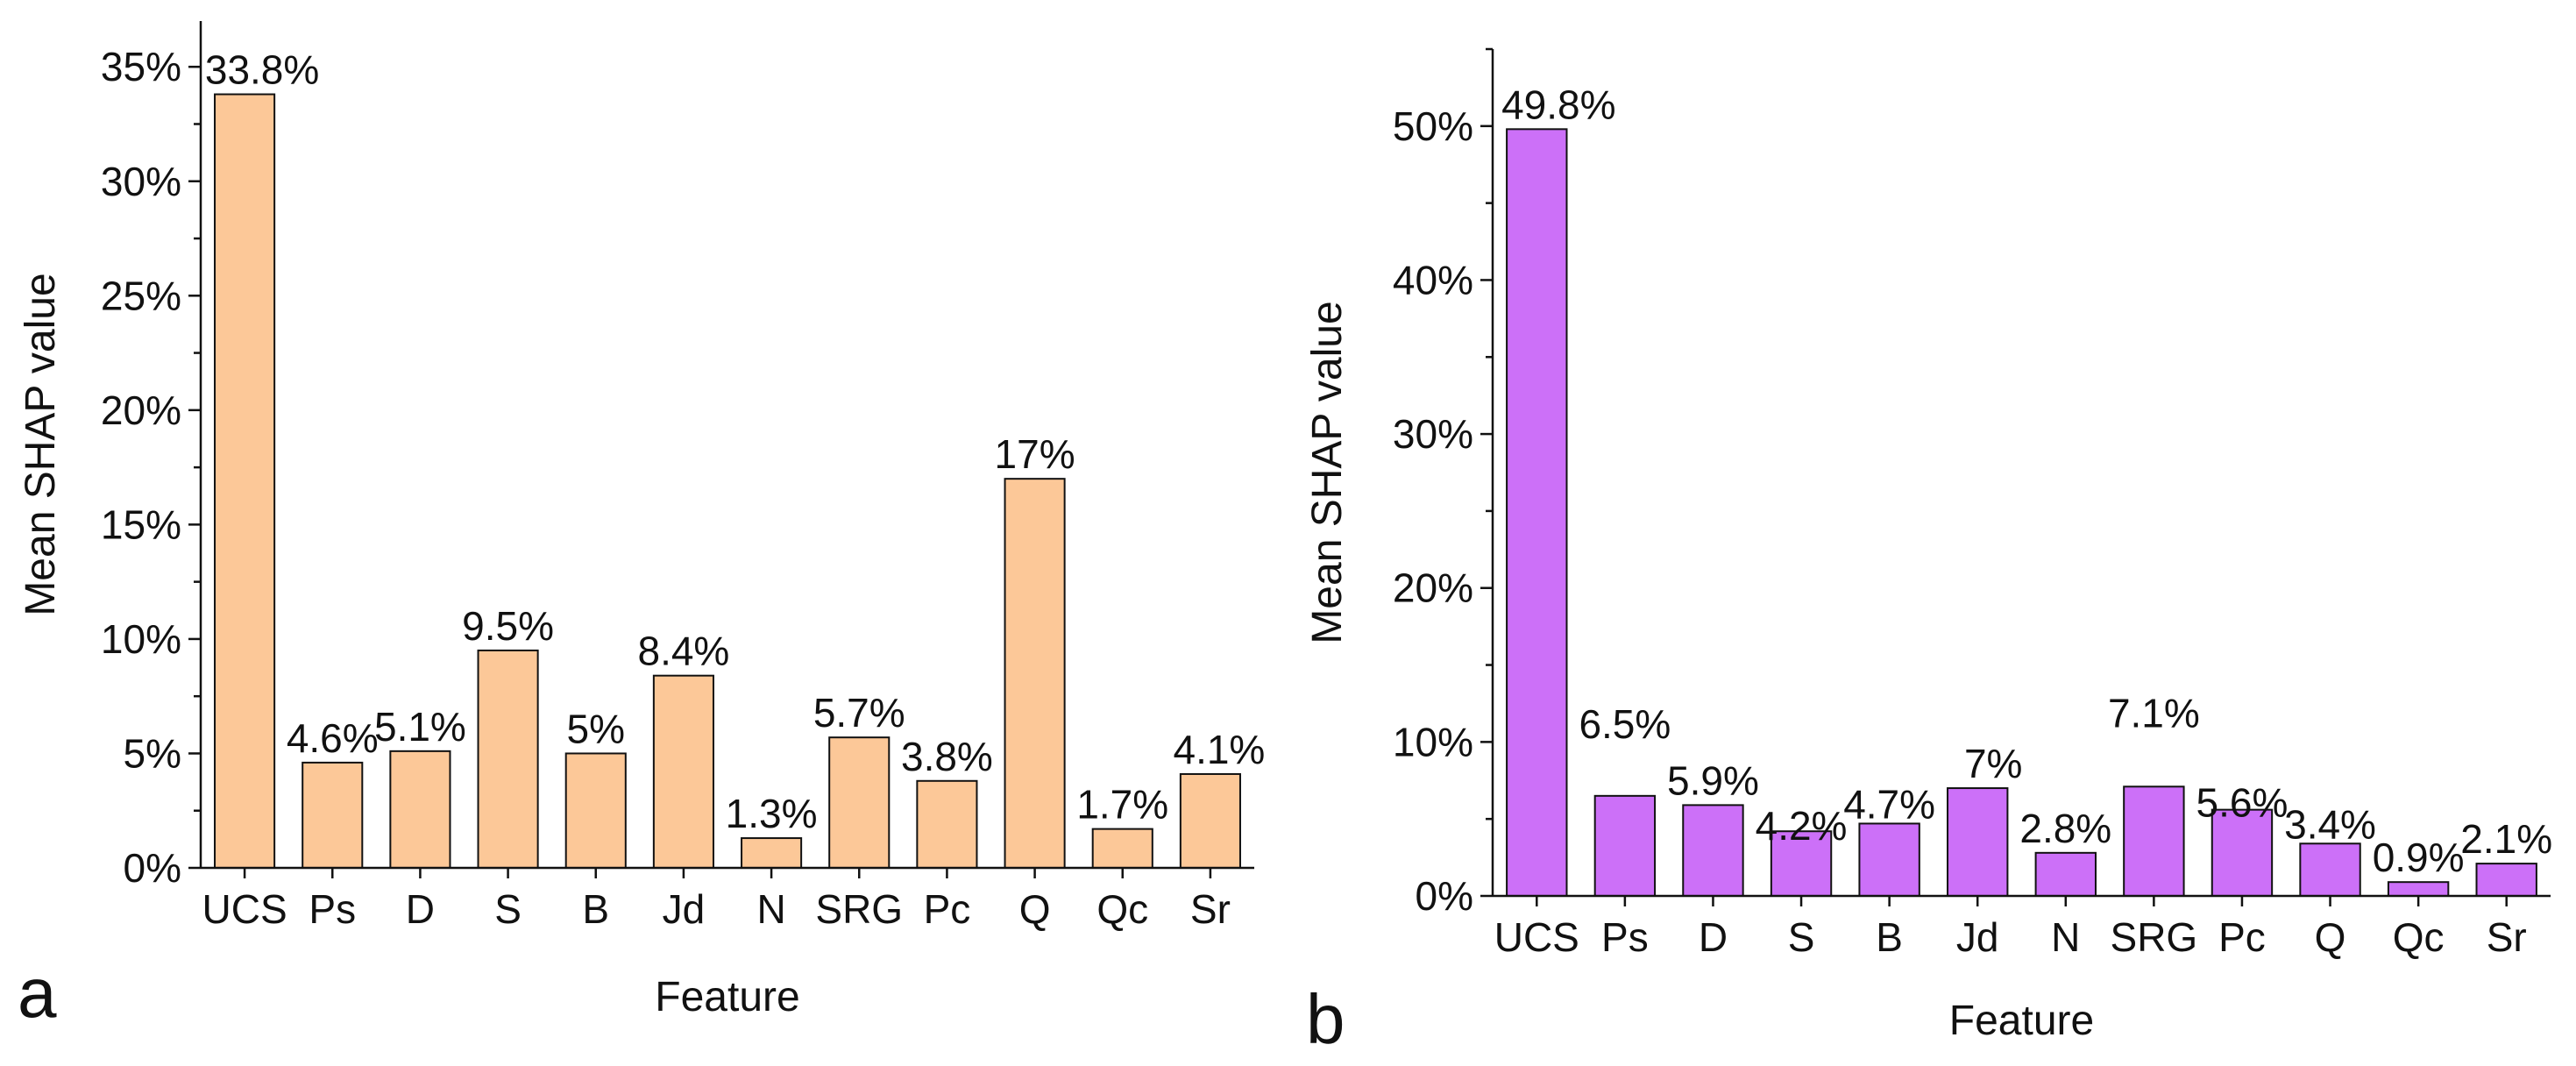 Image resolution: width=2576 pixels, height=1066 pixels. What do you see at coordinates (333, 738) in the screenshot?
I see `data-label-ps: 4.6%` at bounding box center [333, 738].